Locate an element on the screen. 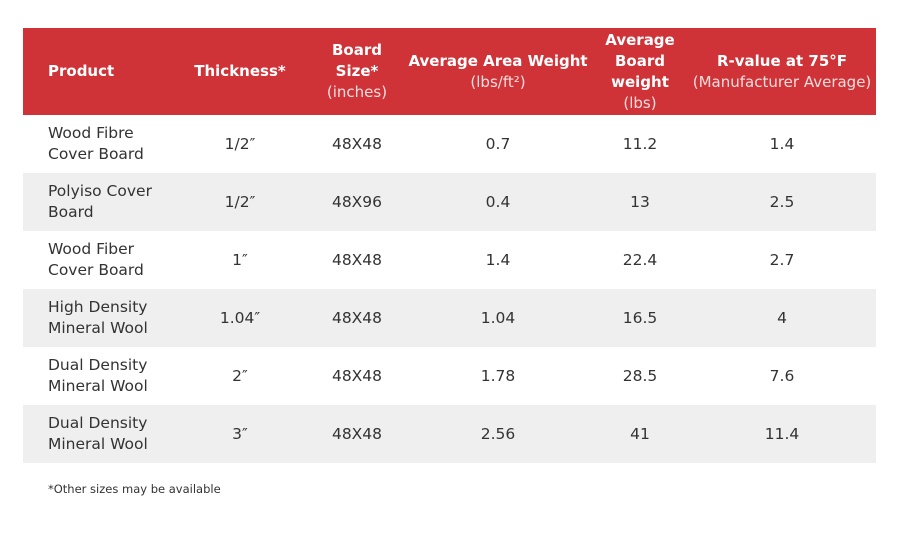 The height and width of the screenshot is (550, 900). table-cell: 16.5 is located at coordinates (640, 318).